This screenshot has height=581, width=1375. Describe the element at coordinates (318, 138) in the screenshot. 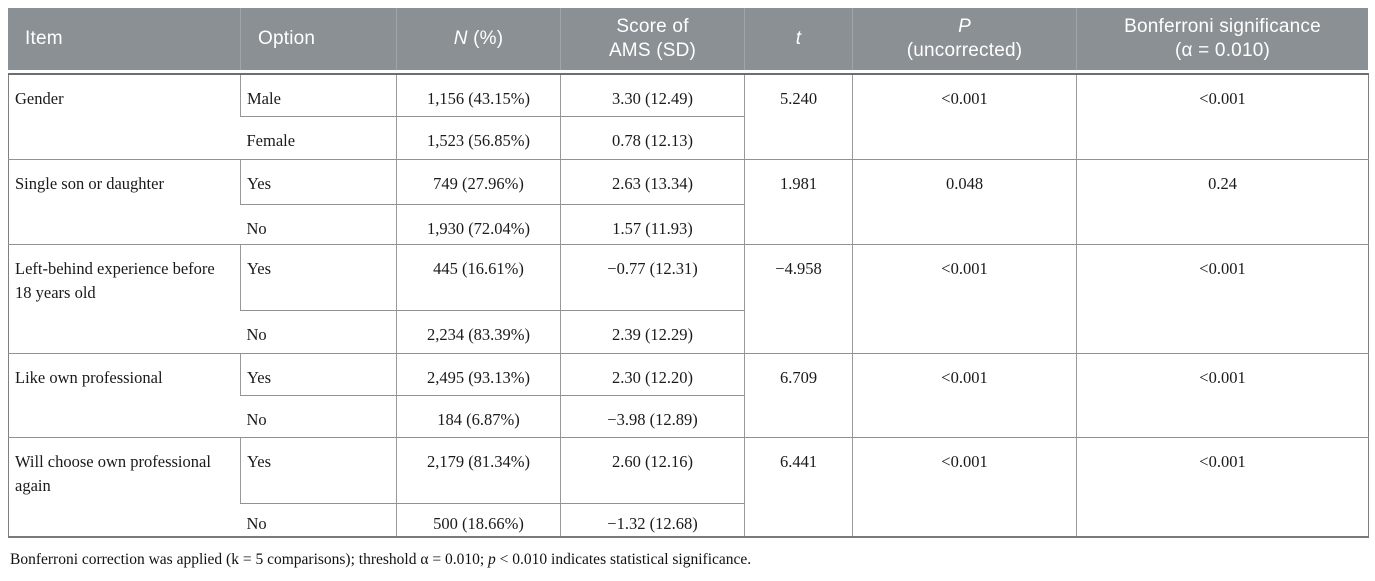

I see `option-cell: Female` at that location.